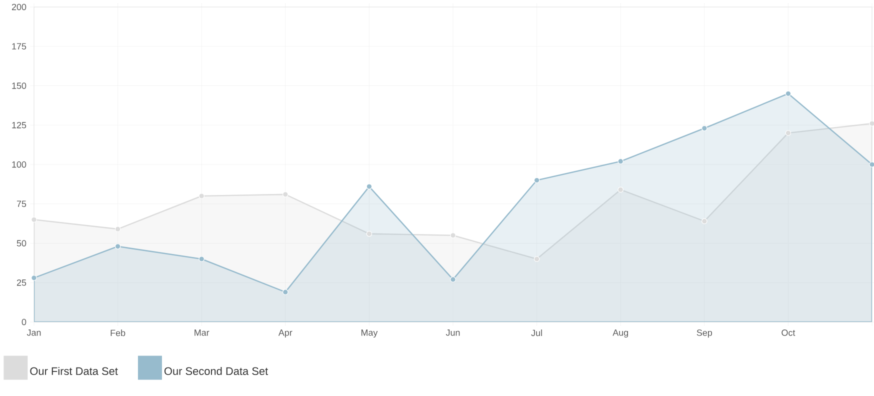 The height and width of the screenshot is (396, 874). What do you see at coordinates (24, 322) in the screenshot?
I see `y-tick-label: 0` at bounding box center [24, 322].